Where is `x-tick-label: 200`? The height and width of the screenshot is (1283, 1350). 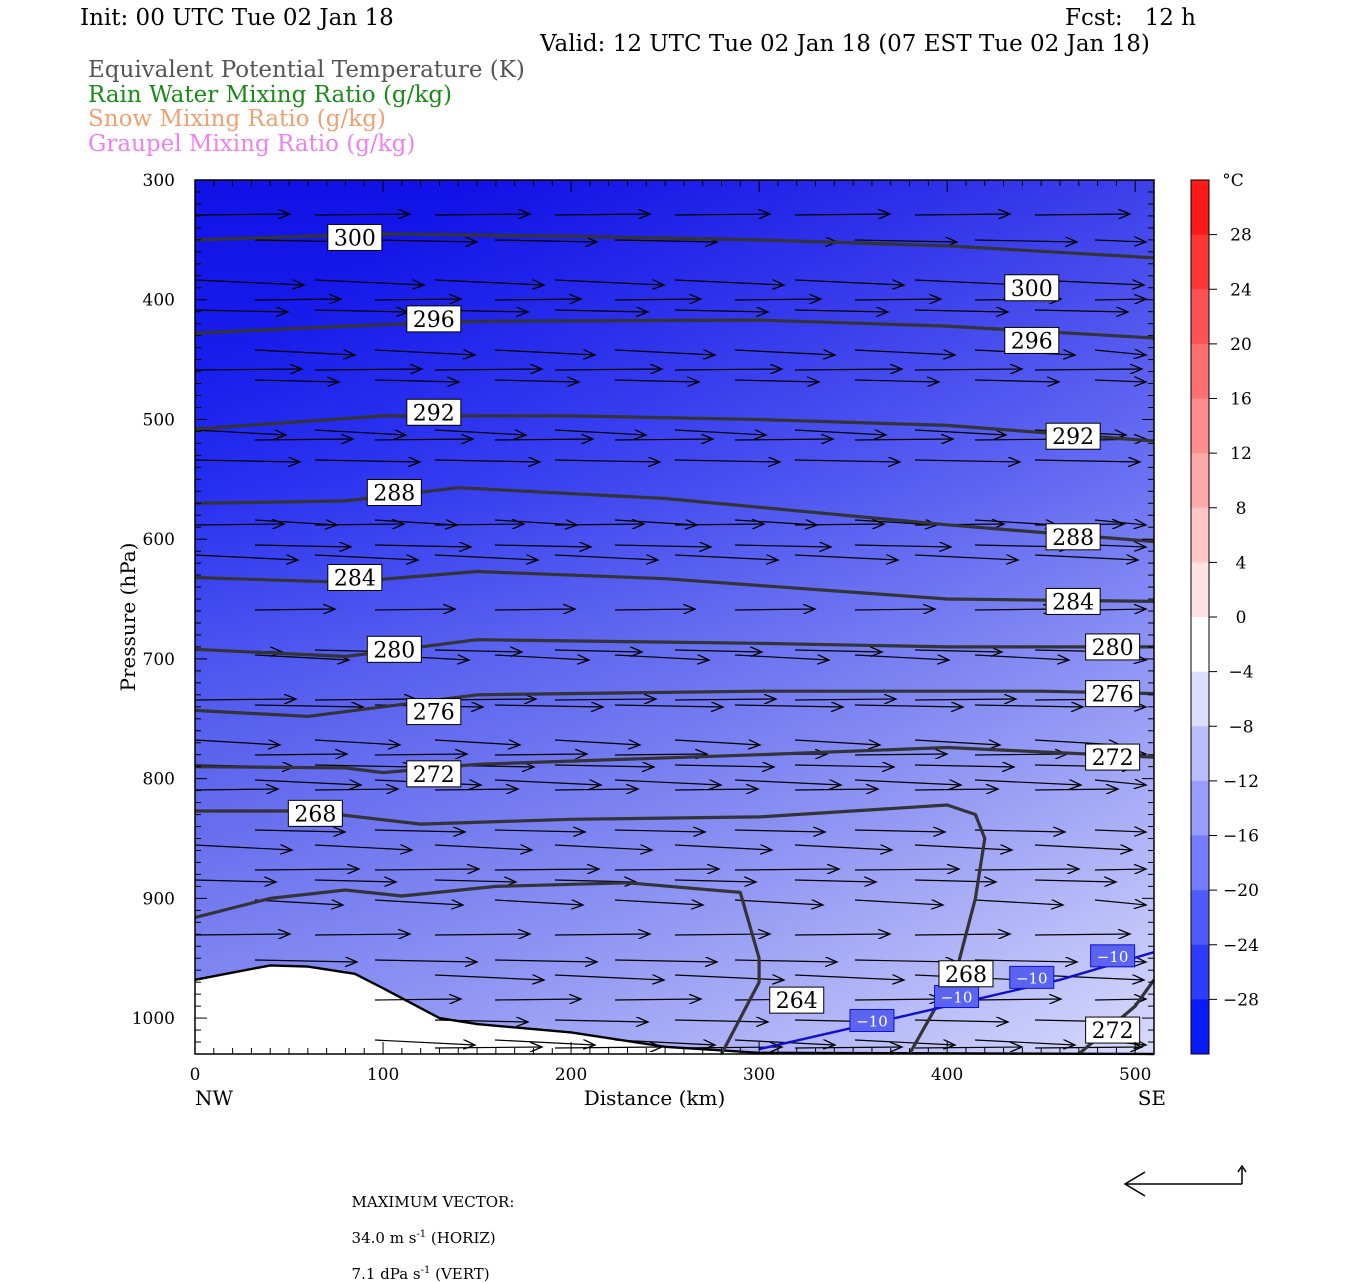 x-tick-label: 200 is located at coordinates (571, 1075).